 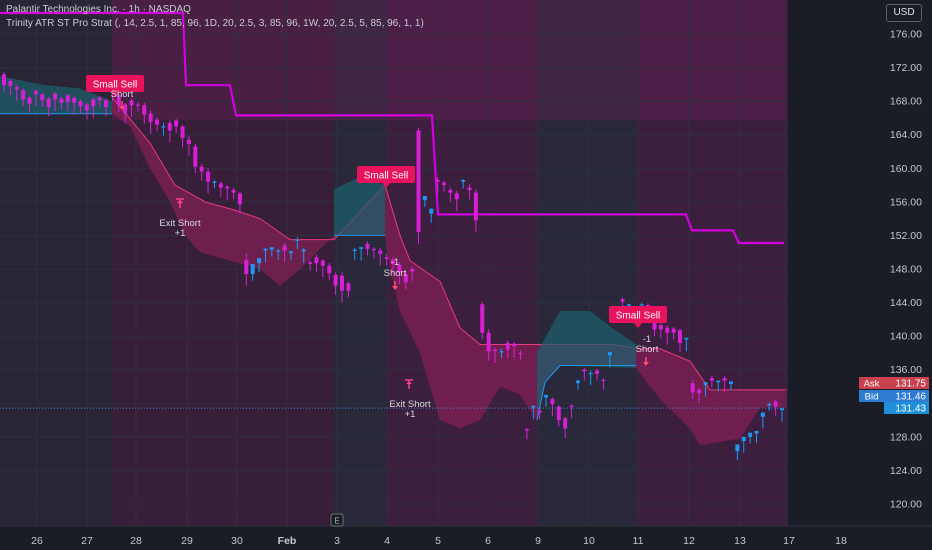 What do you see at coordinates (906, 370) in the screenshot?
I see `price-tick-label: 136.00` at bounding box center [906, 370].